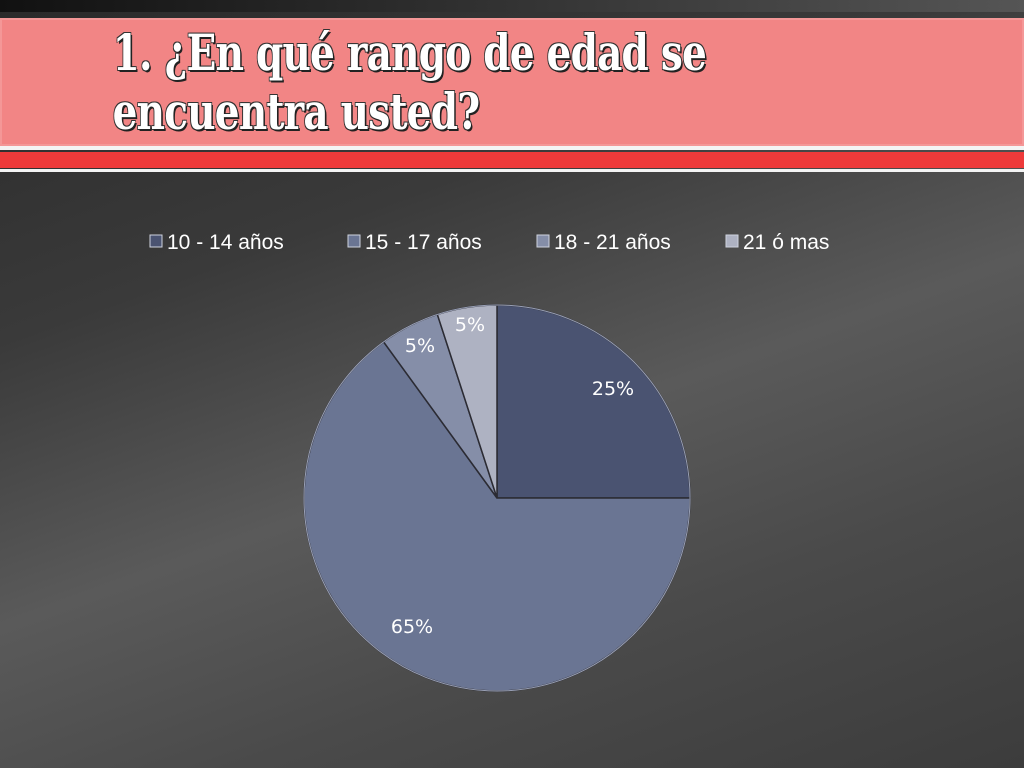 The height and width of the screenshot is (768, 1024). I want to click on data-labels: 25% 65% 5% 5%, so click(512, 476).